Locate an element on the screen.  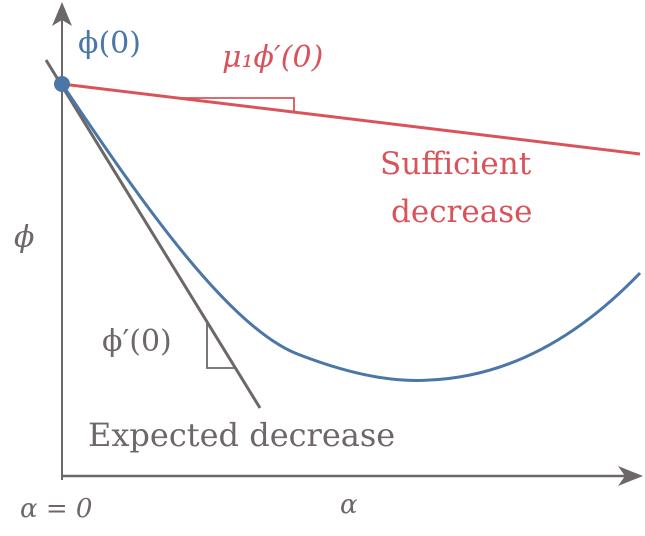
y-axis-label: ϕ is located at coordinates (24, 237).